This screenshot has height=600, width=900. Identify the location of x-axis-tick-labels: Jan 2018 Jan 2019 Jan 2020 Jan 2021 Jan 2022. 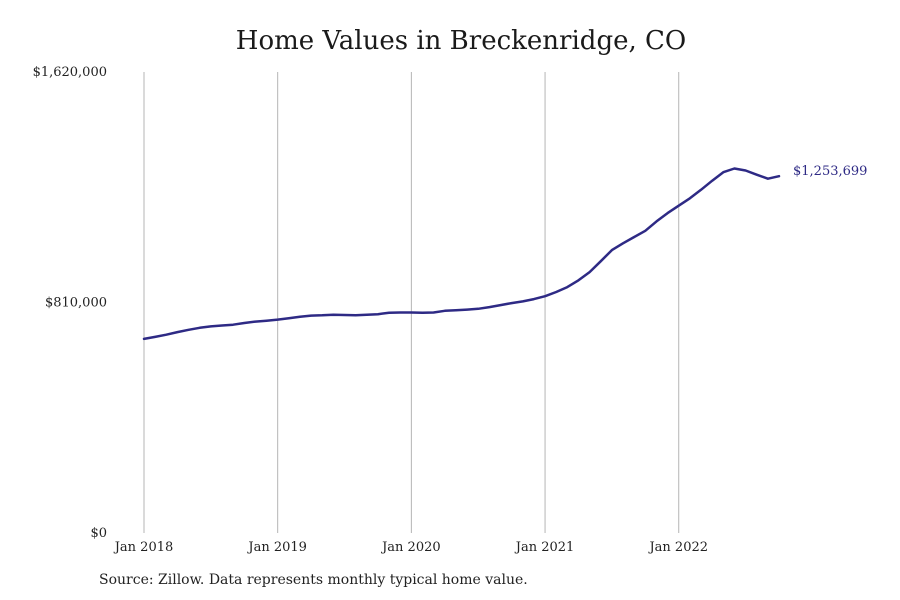
(410, 547).